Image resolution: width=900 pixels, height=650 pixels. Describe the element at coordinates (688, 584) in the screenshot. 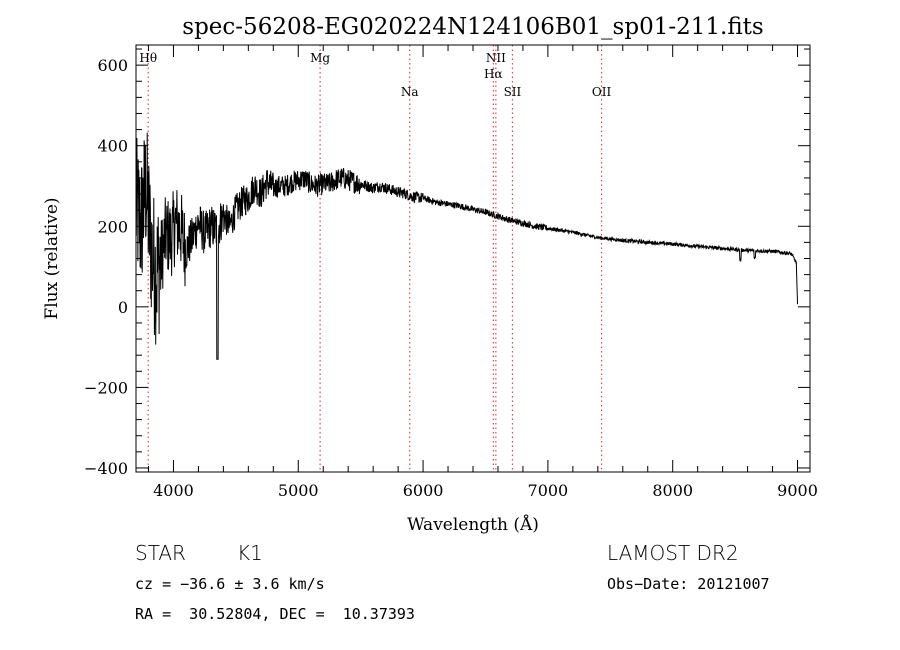

I see `obs-date-text: Obs−Date: 20121007` at that location.